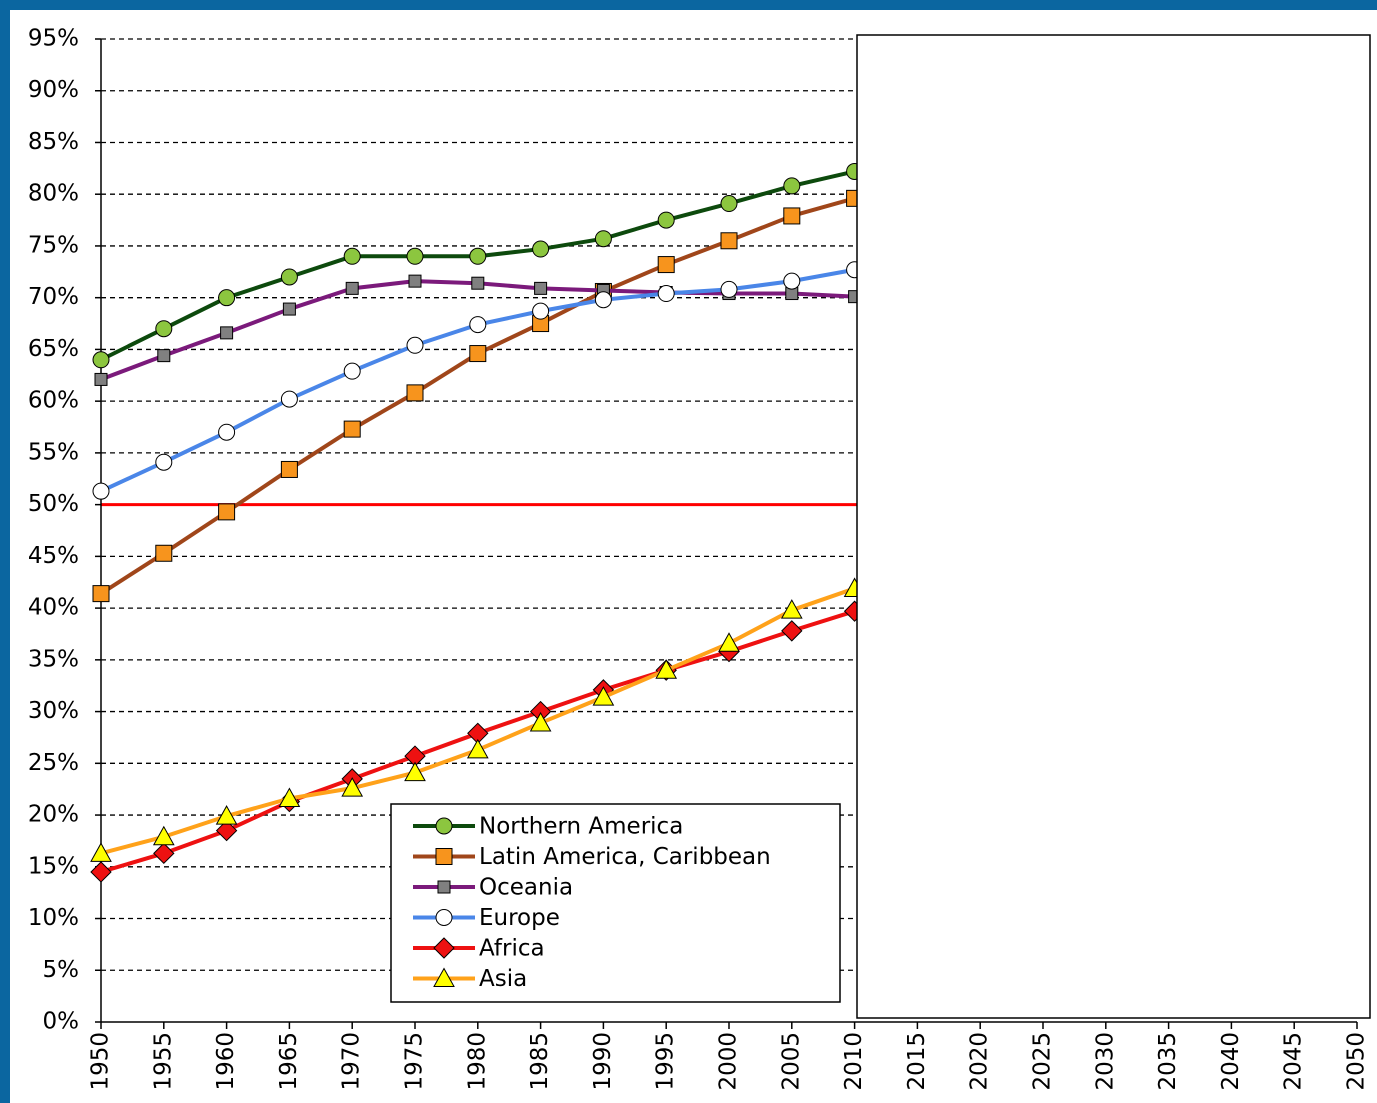 The height and width of the screenshot is (1103, 1377). I want to click on x-tick-label: 1975, so click(415, 1061).